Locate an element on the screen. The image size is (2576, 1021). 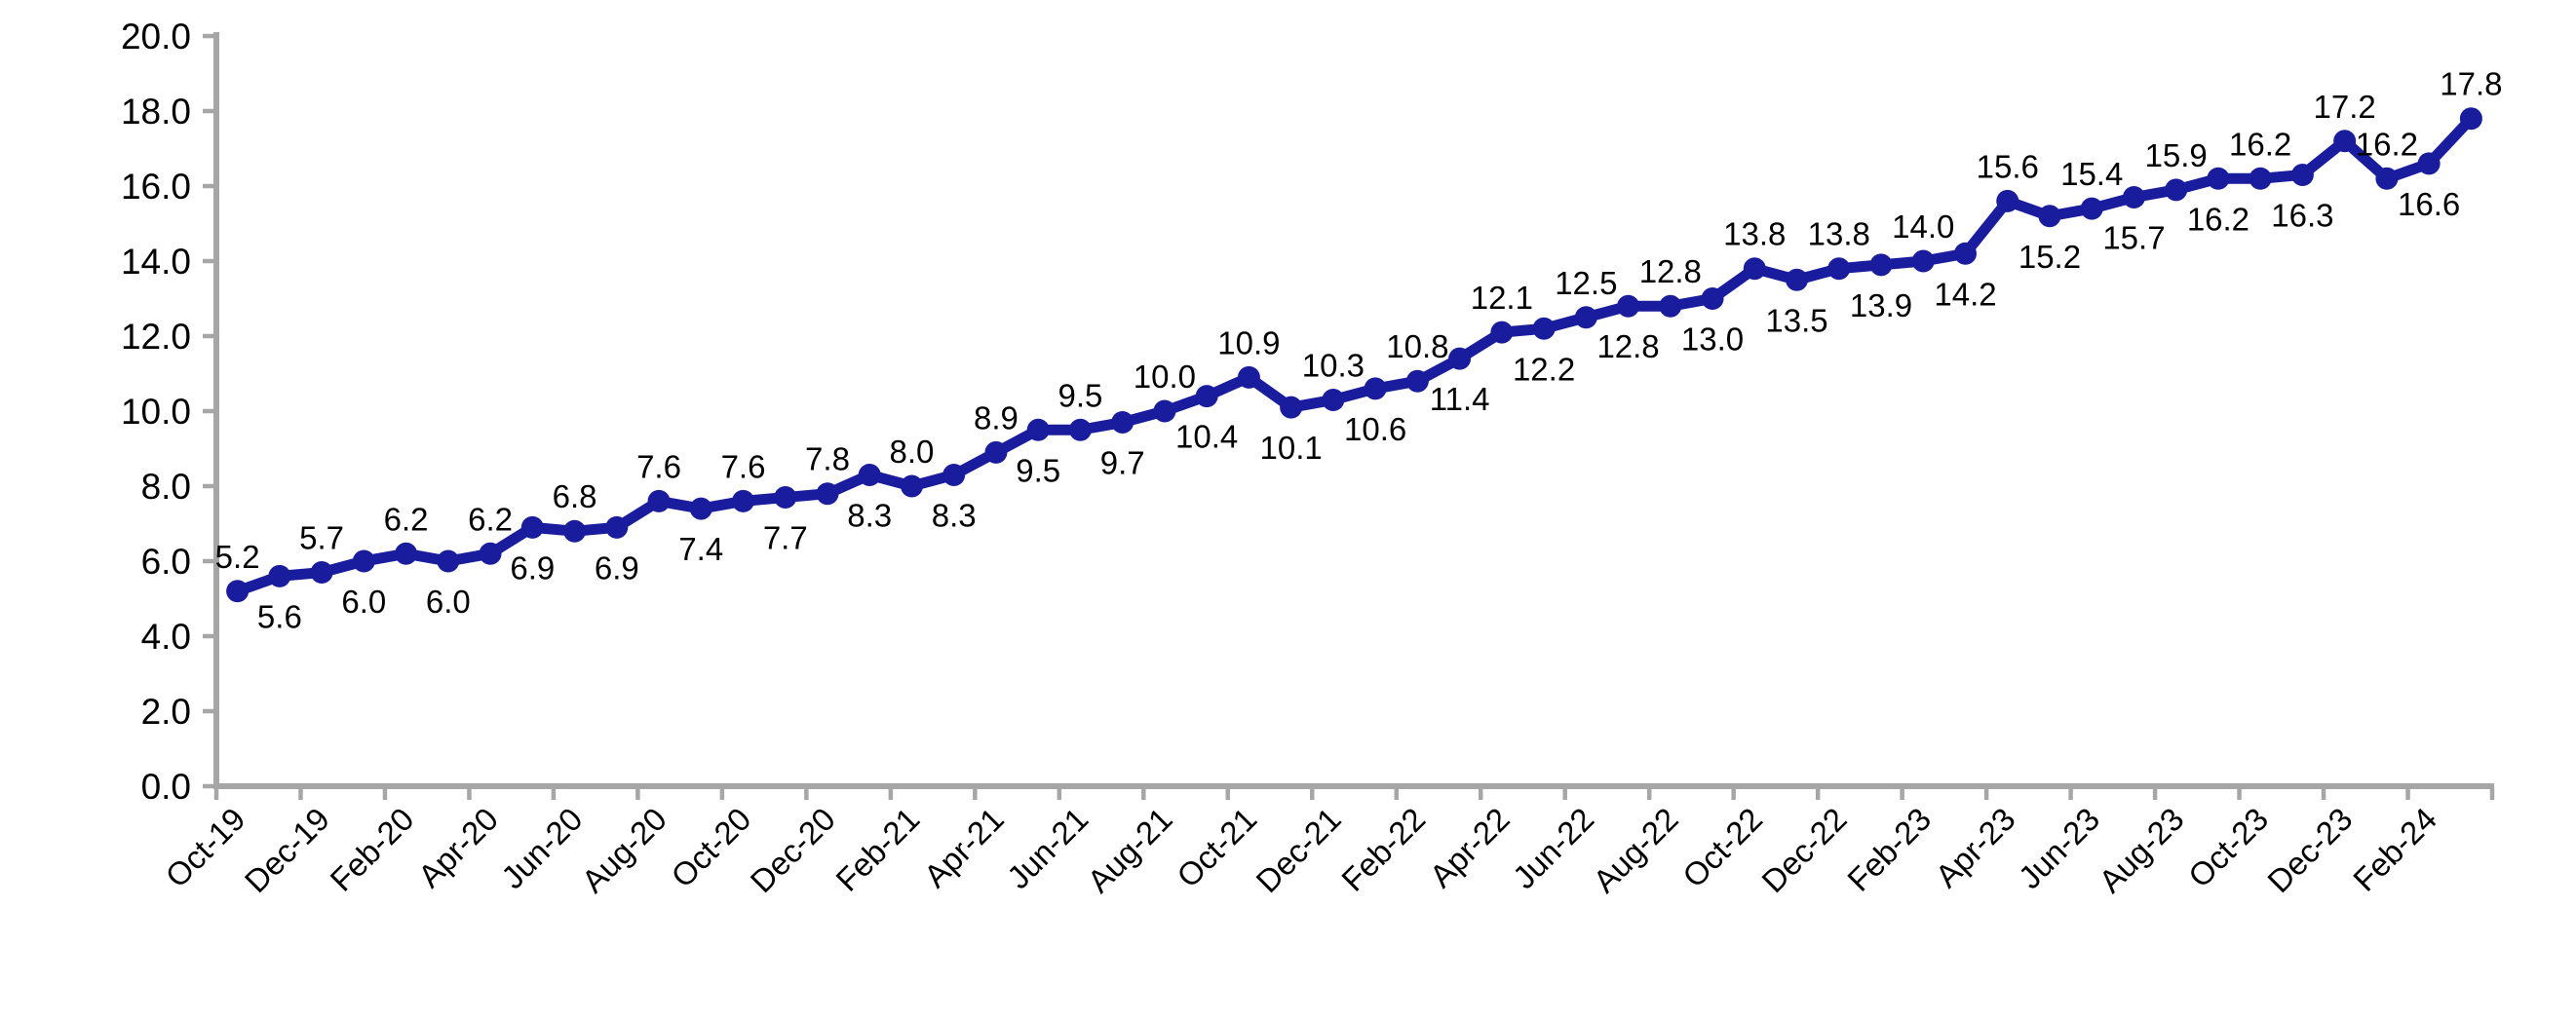
x-tick-label: Apr-22 is located at coordinates (1470, 848).